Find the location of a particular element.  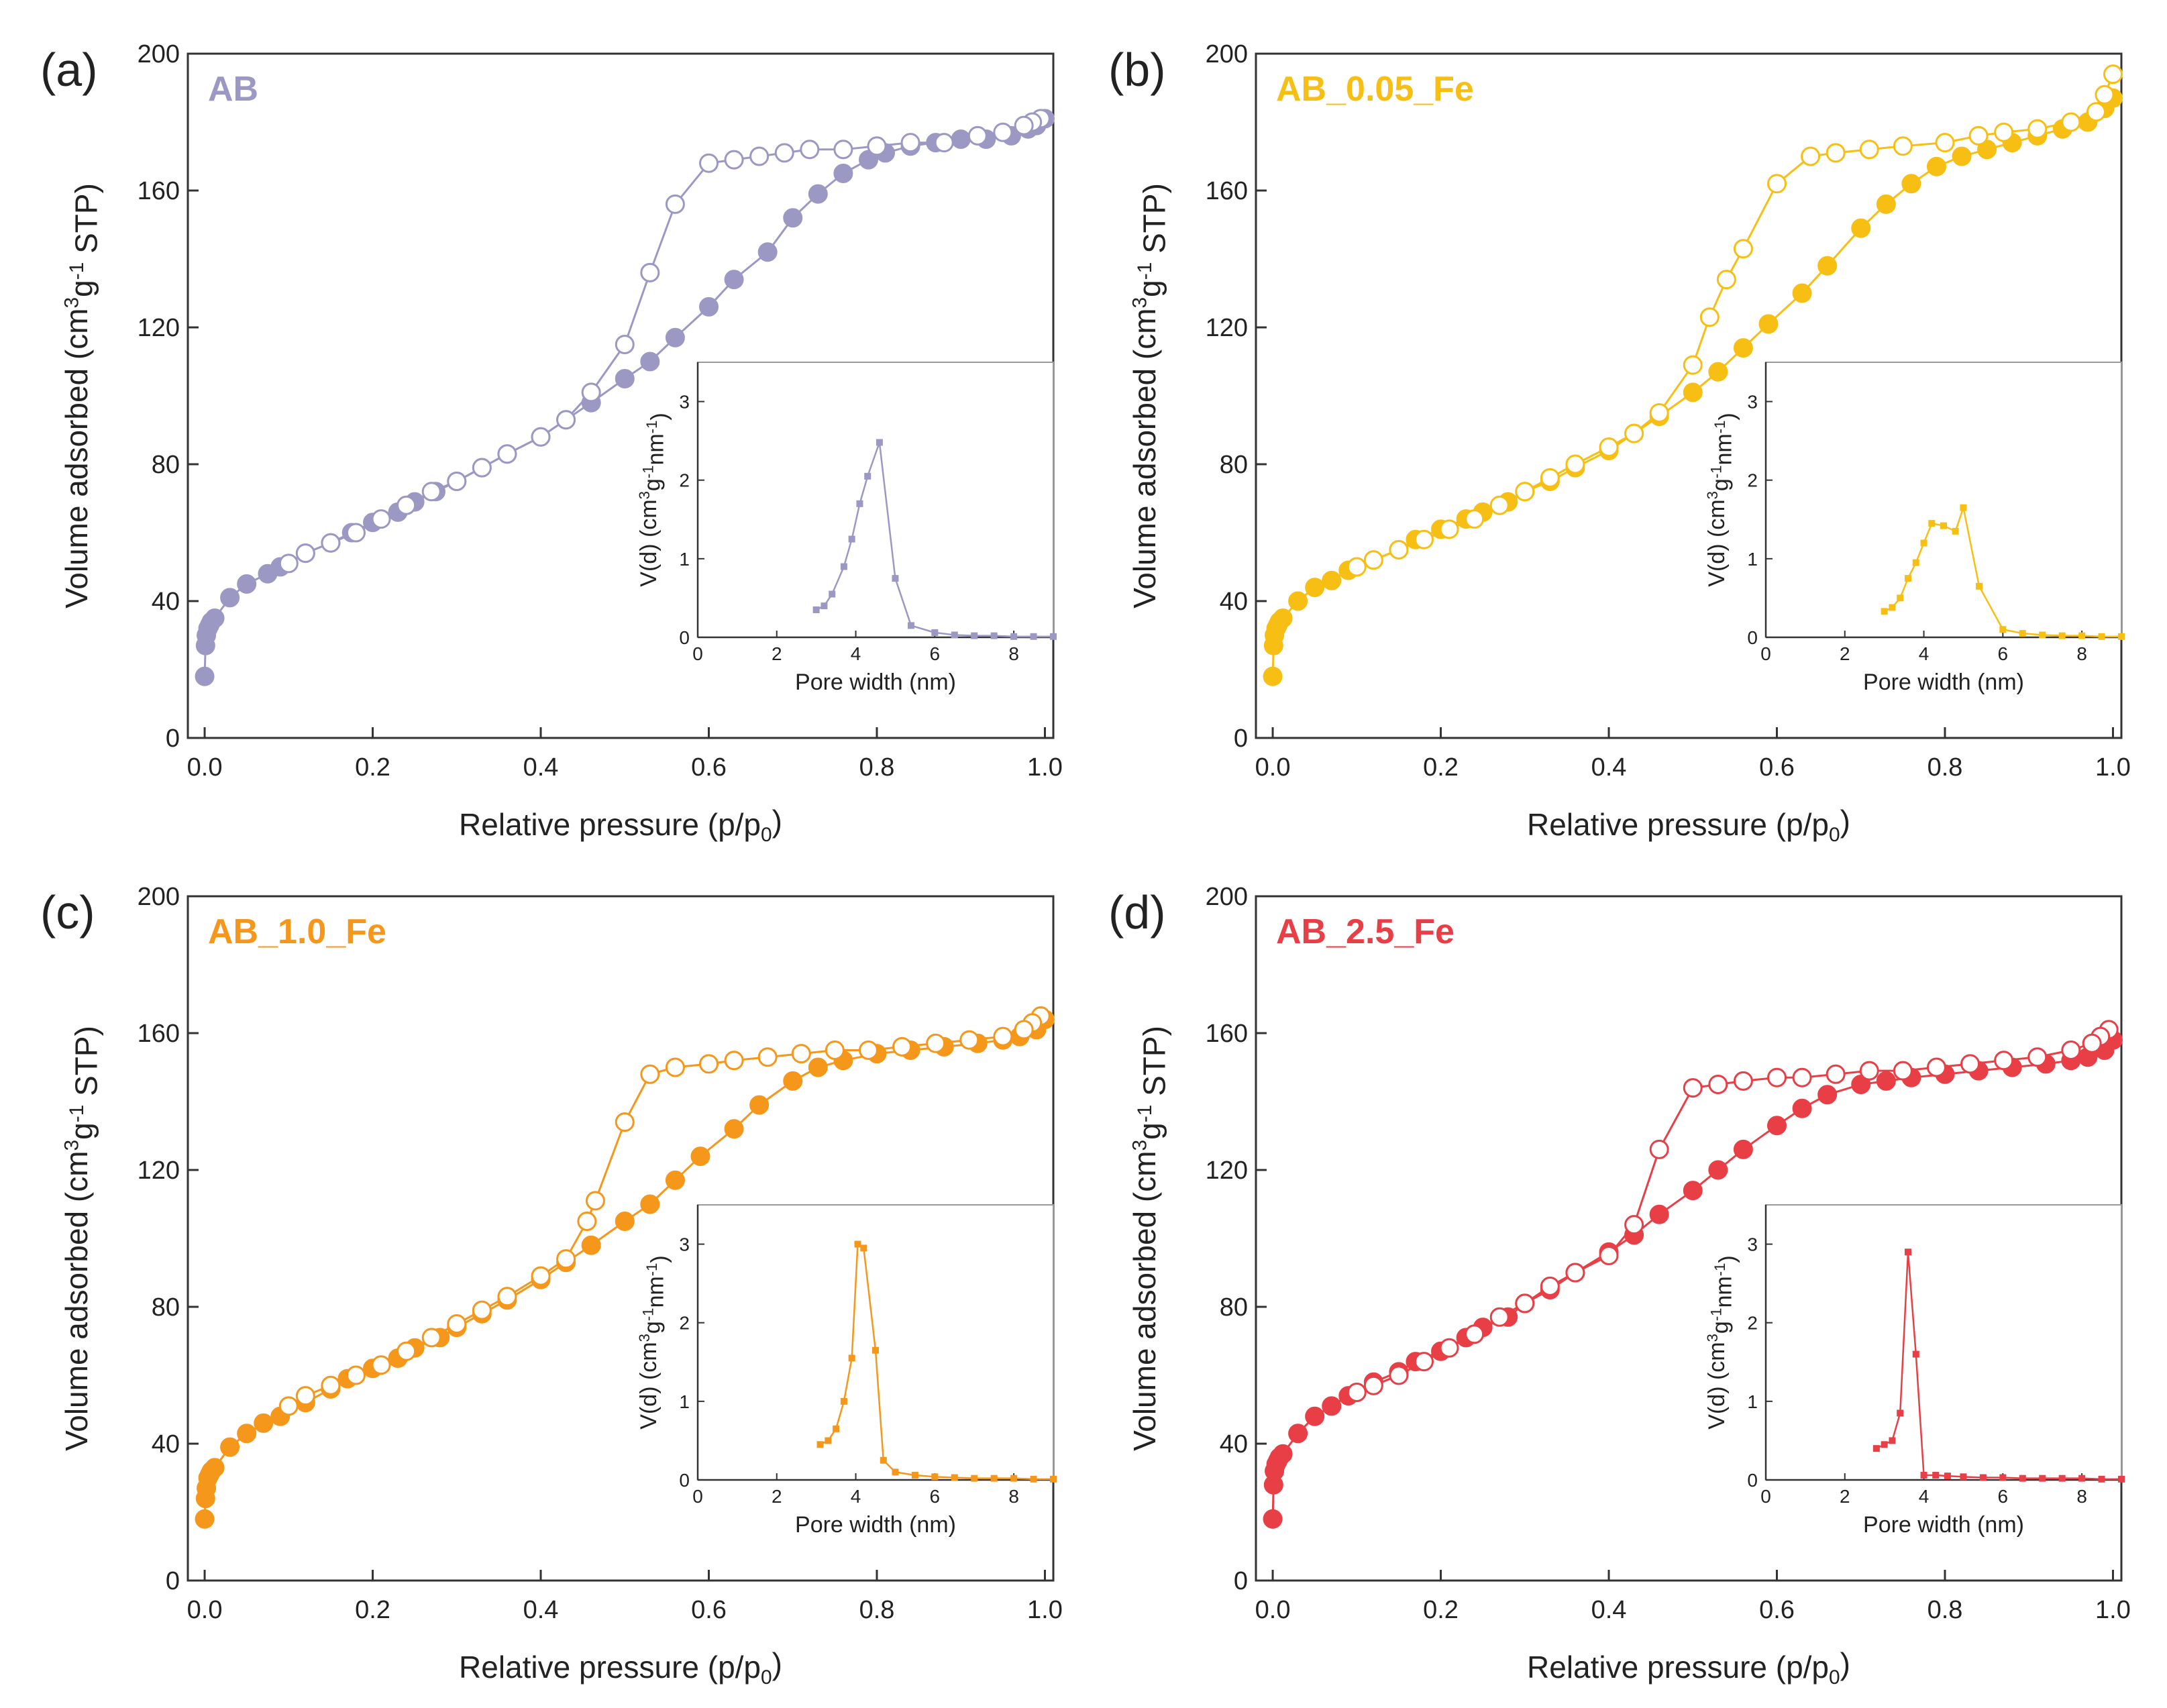

inset-x-tick-label: 2 is located at coordinates (777, 653).